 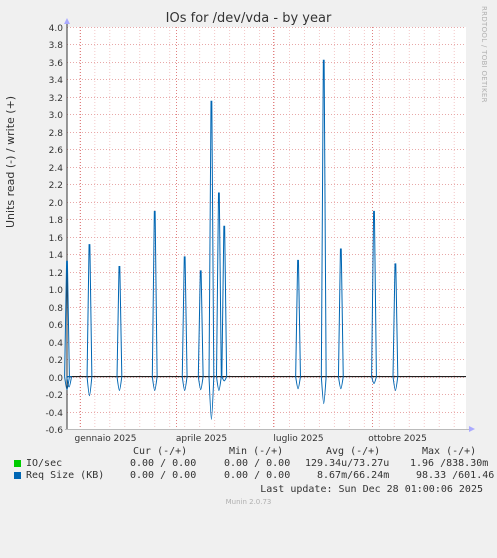 What do you see at coordinates (54, 396) in the screenshot?
I see `y-tick-label: -0.2` at bounding box center [54, 396].